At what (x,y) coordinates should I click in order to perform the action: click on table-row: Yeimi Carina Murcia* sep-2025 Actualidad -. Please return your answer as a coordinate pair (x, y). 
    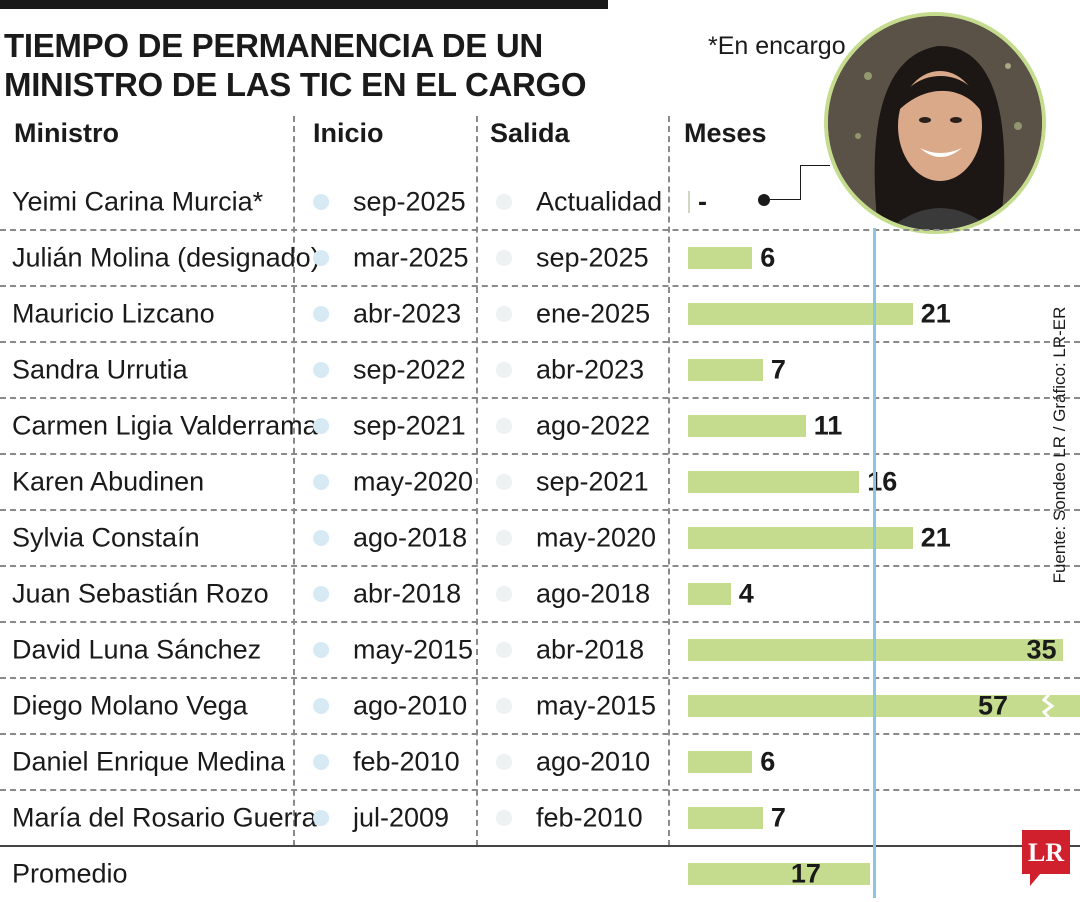
    Looking at the image, I should click on (540, 202).